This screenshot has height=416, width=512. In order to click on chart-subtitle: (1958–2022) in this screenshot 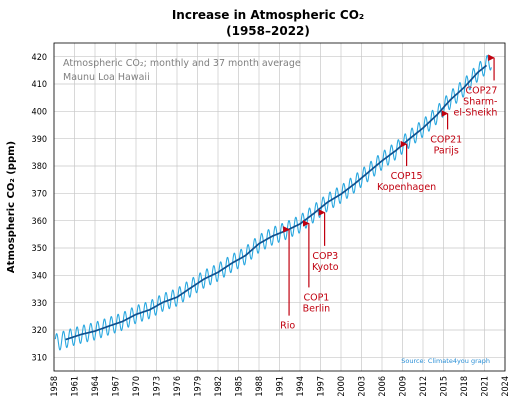, I will do `click(268, 31)`.